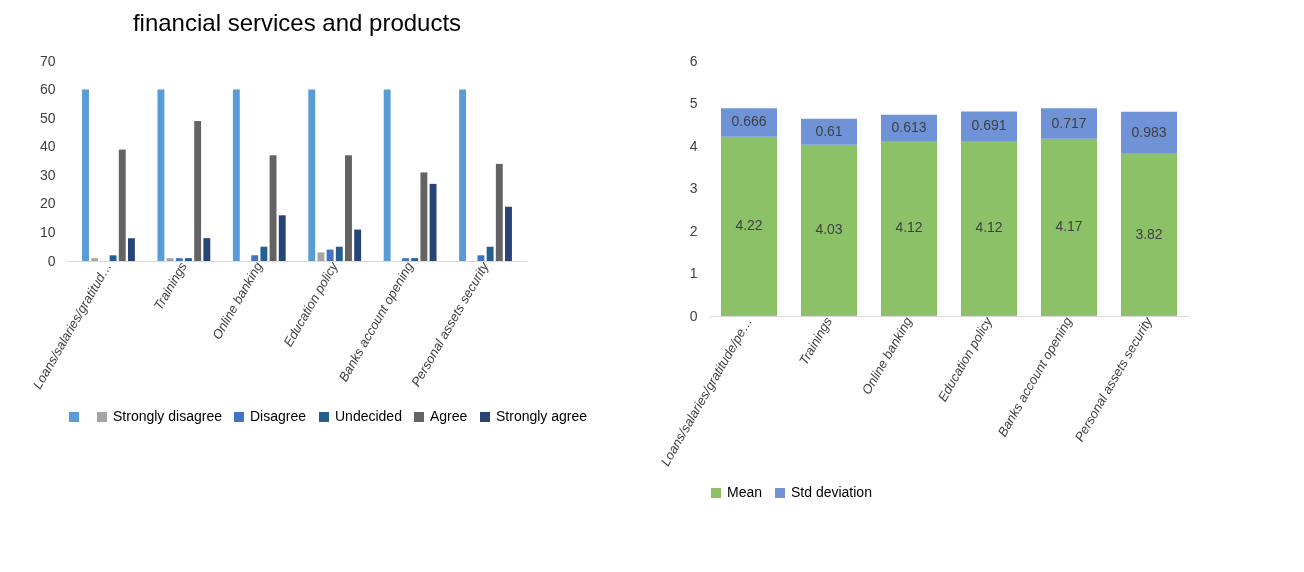  I want to click on data-label: 0.983, so click(1149, 131).